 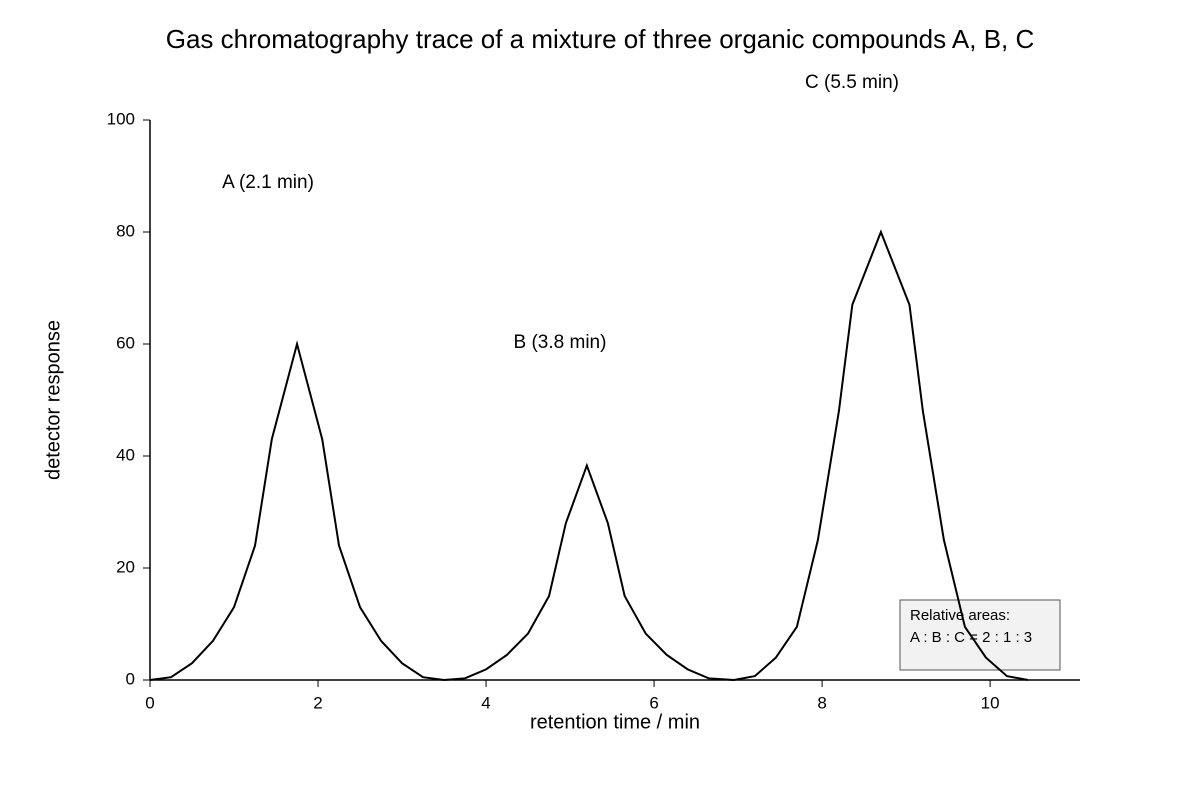 What do you see at coordinates (125, 342) in the screenshot?
I see `y-tick-label: 60` at bounding box center [125, 342].